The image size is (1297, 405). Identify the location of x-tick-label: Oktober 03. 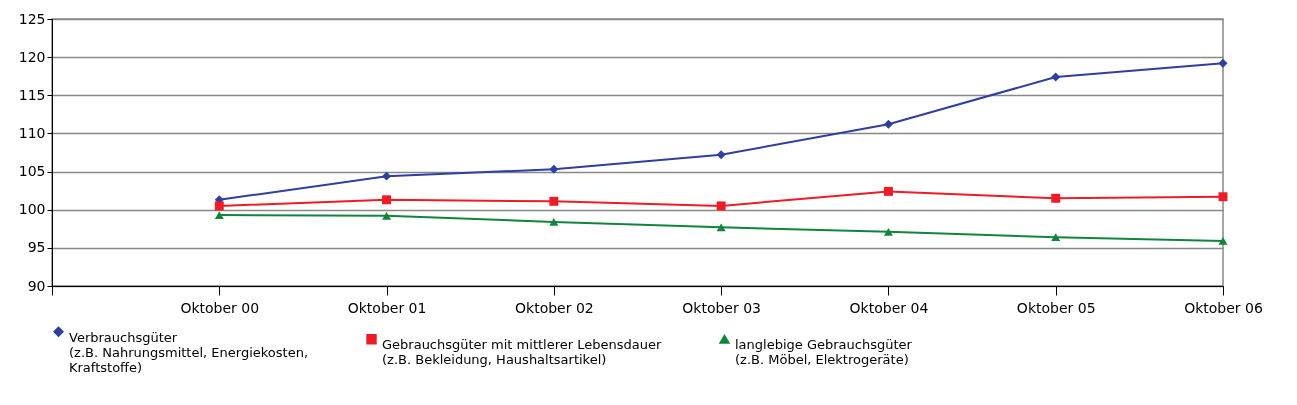
(721, 307).